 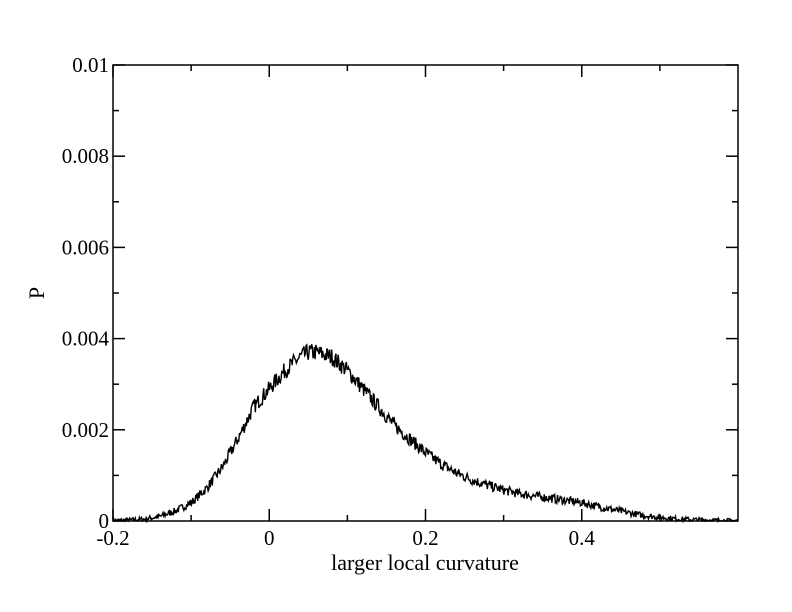 I want to click on y-tick-label: 0.002, so click(x=85, y=430).